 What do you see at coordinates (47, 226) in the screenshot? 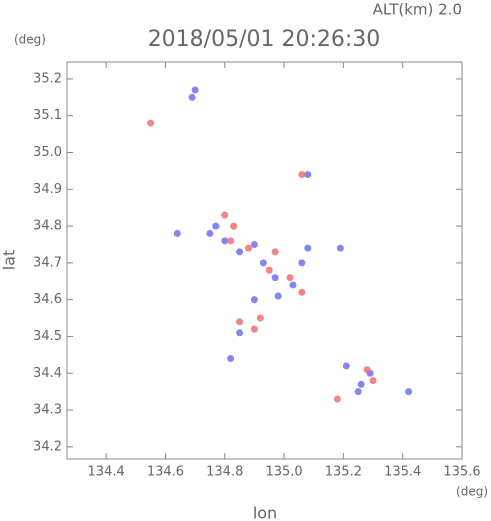
I see `y-tick-label: 34.8` at bounding box center [47, 226].